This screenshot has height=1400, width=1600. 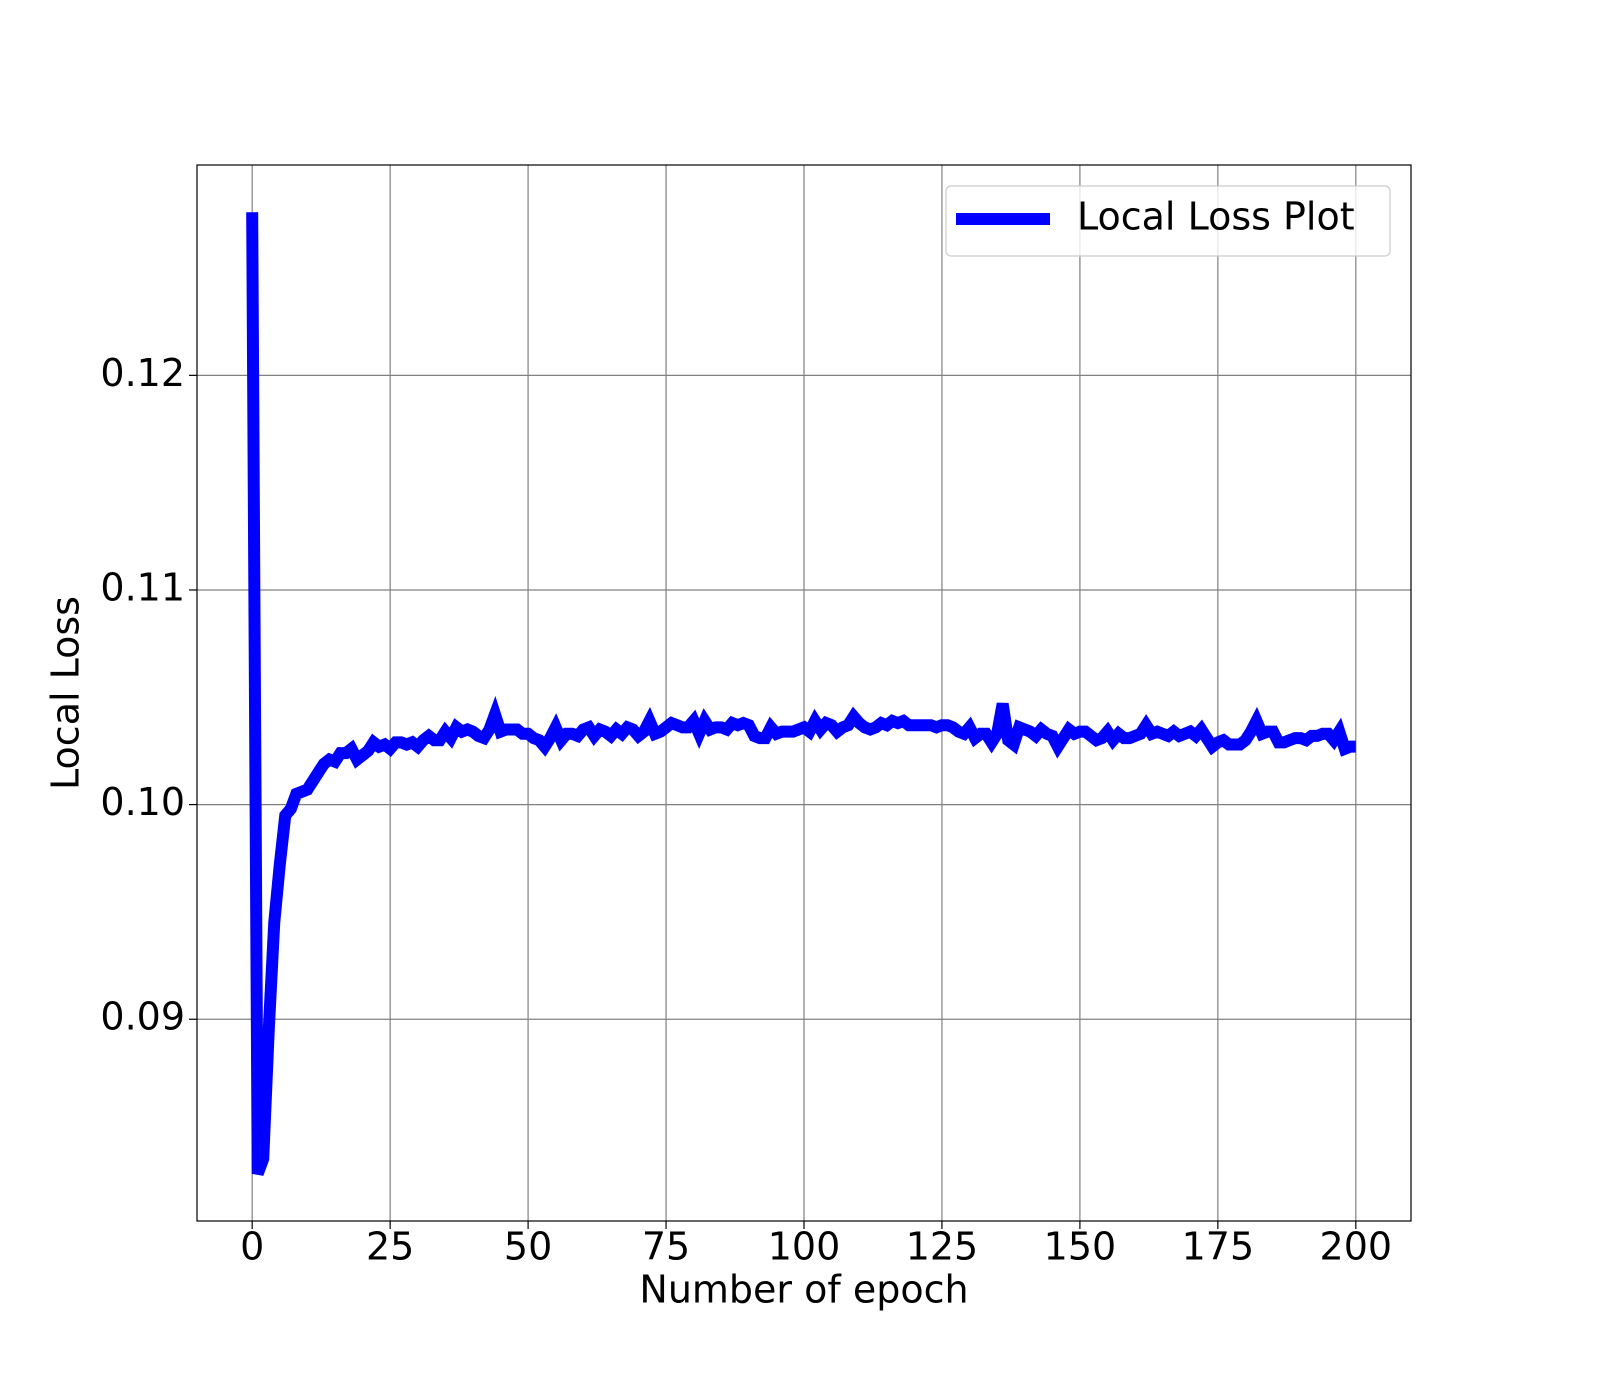 What do you see at coordinates (1080, 1247) in the screenshot?
I see `x-tick-label: 150` at bounding box center [1080, 1247].